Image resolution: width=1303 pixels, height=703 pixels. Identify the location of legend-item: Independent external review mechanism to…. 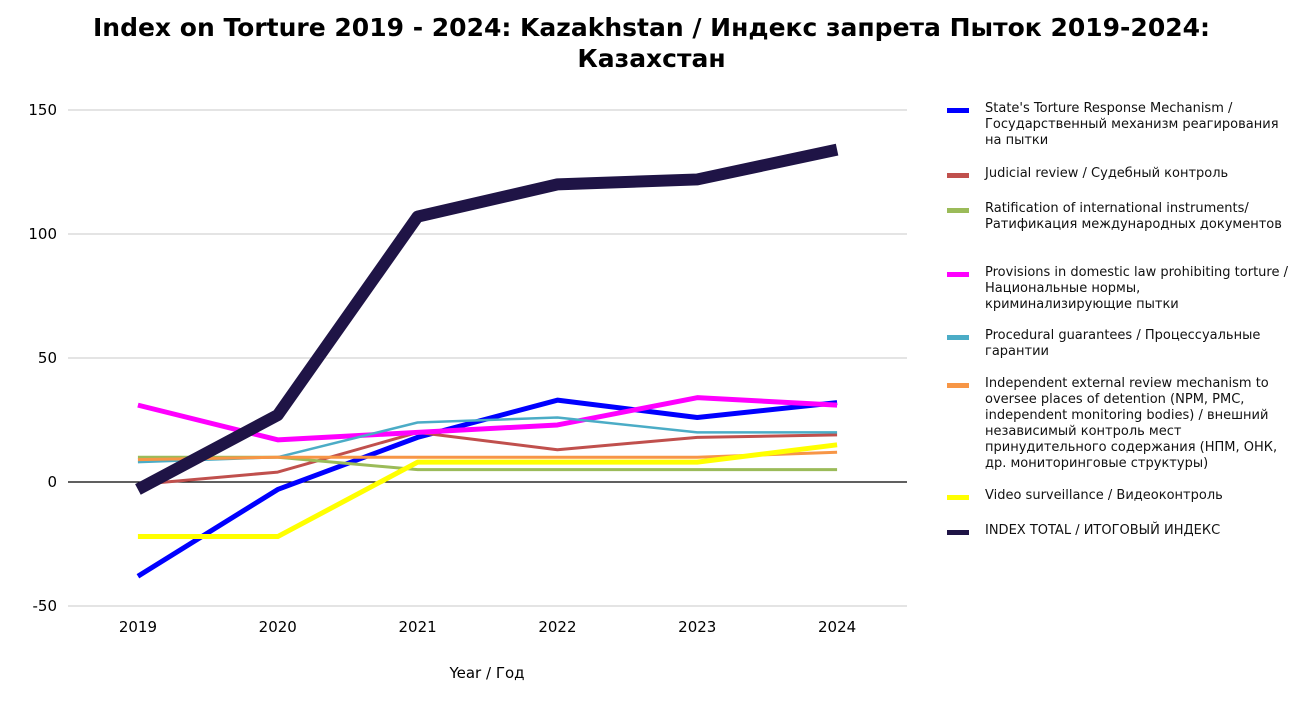
(1122, 424).